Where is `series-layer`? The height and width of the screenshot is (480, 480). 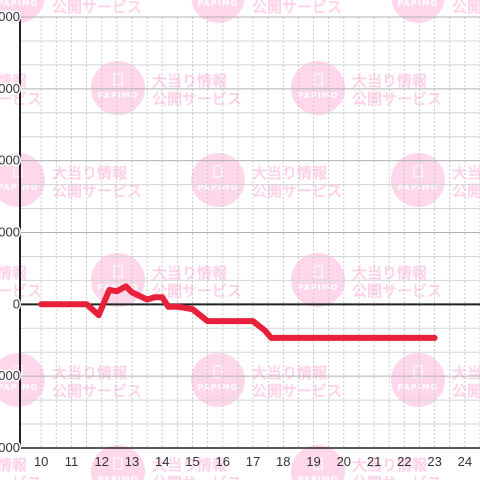 series-layer is located at coordinates (238, 312).